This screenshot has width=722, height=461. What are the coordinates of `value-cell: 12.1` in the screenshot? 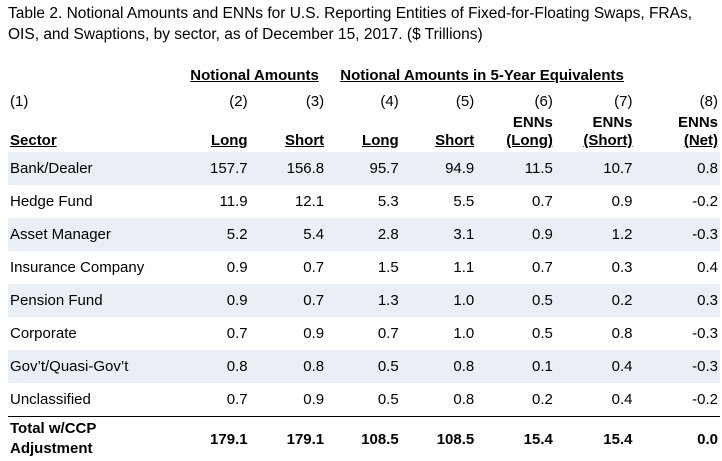 It's located at (286, 201).